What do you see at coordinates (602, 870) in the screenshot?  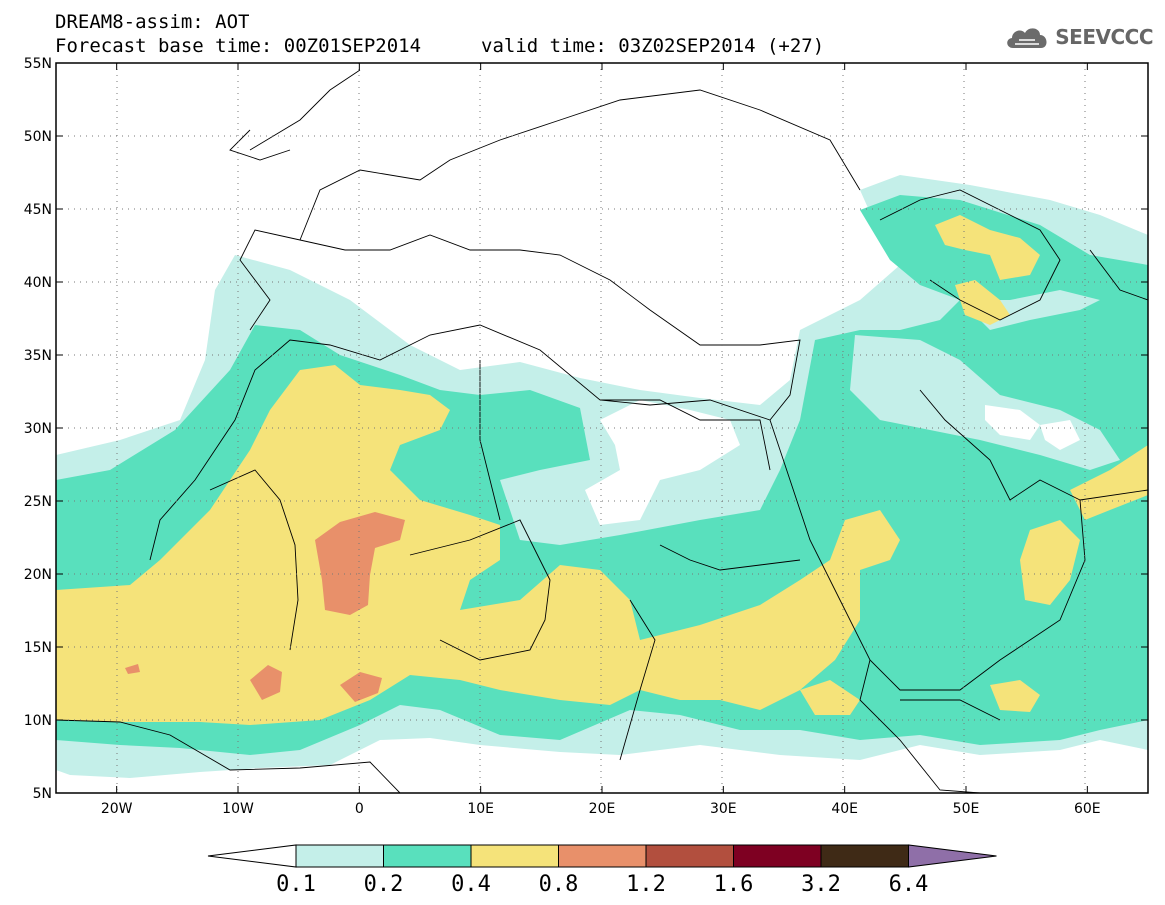 I see `colorbar: 0.1 0.2 0.4 0.8 1.2 1.6 3.2 6.4` at bounding box center [602, 870].